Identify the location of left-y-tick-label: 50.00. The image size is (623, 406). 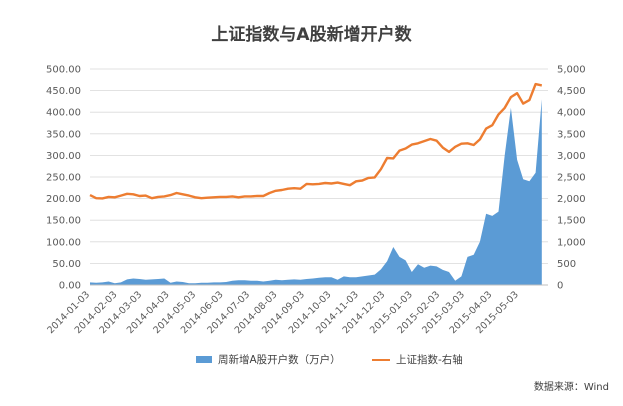
(66, 264).